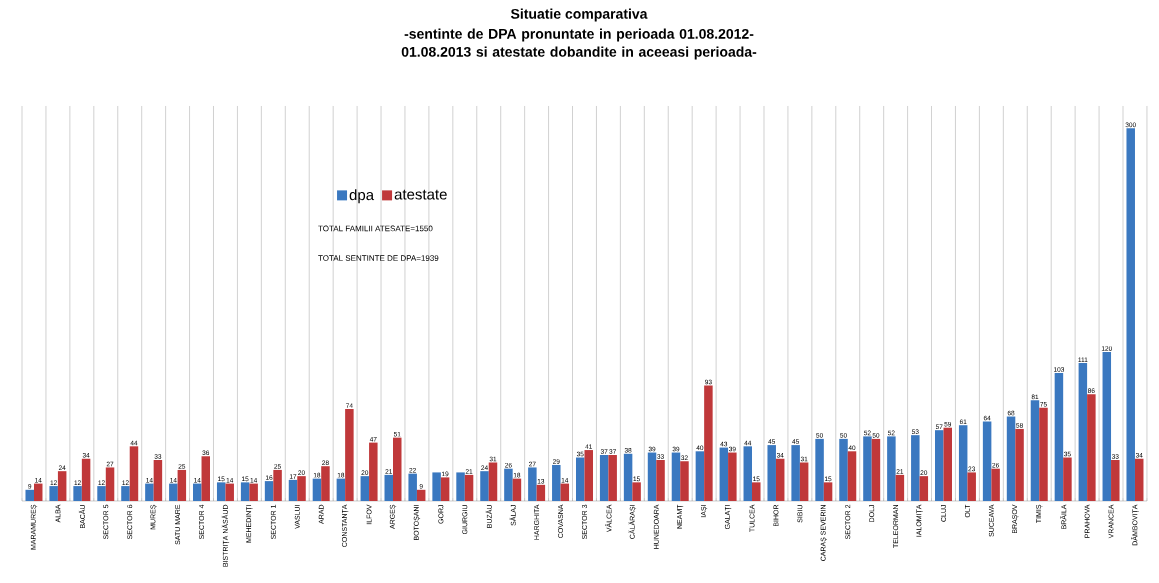  What do you see at coordinates (362, 196) in the screenshot?
I see `legend-label: dpa` at bounding box center [362, 196].